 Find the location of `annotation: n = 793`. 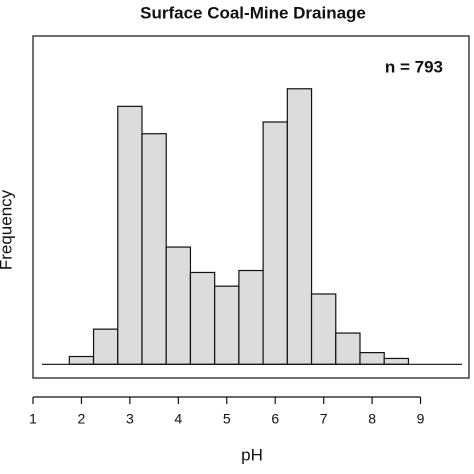

annotation: n = 793 is located at coordinates (414, 66).